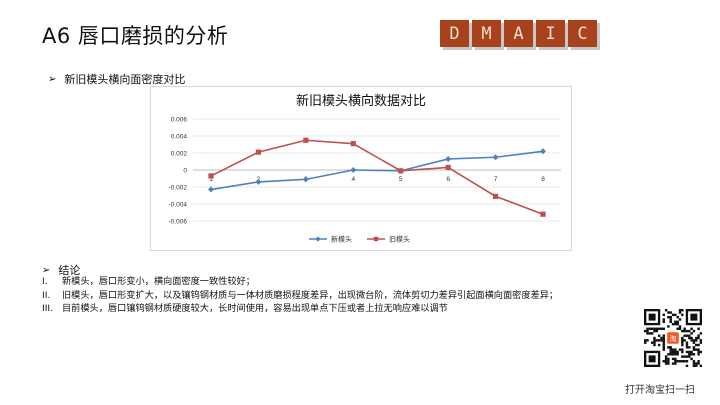 This screenshot has height=405, width=720. What do you see at coordinates (550, 33) in the screenshot?
I see `dmaic-letter-i: I` at bounding box center [550, 33].